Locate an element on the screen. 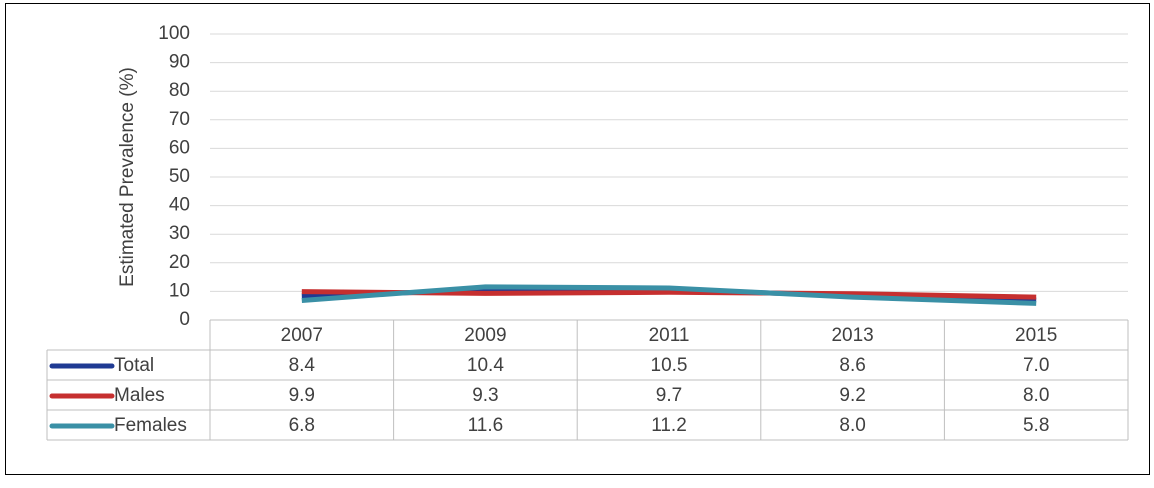  y-tick-label: 50 is located at coordinates (179, 176).